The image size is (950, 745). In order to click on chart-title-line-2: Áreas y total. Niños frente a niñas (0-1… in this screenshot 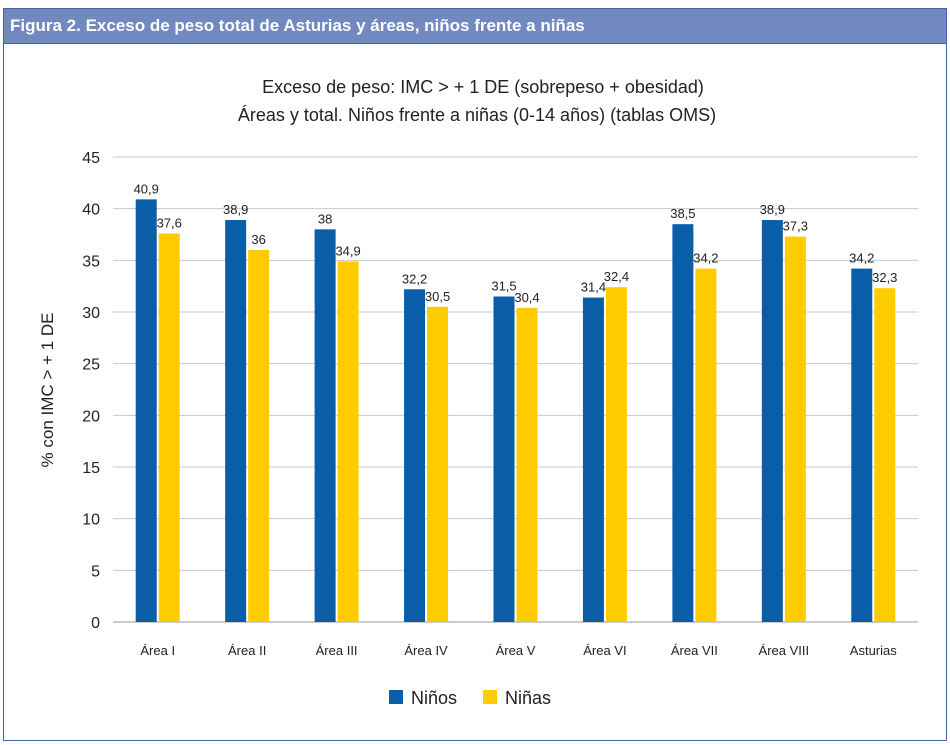, I will do `click(477, 115)`.